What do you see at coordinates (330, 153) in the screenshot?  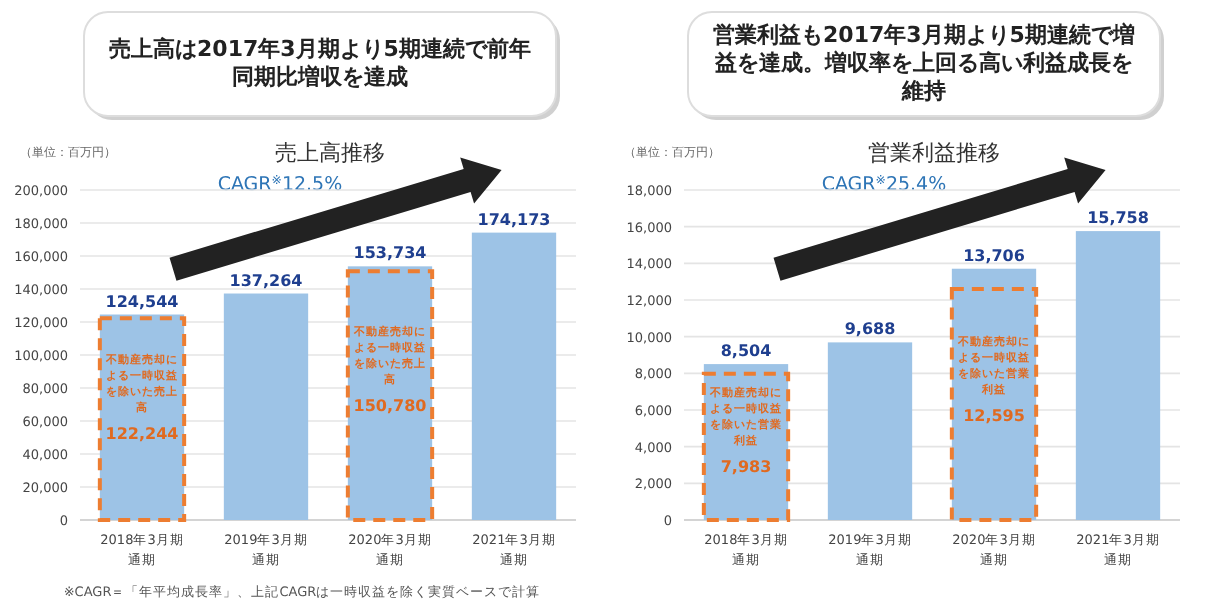 I see `chart-subtitle: 売上高推移` at bounding box center [330, 153].